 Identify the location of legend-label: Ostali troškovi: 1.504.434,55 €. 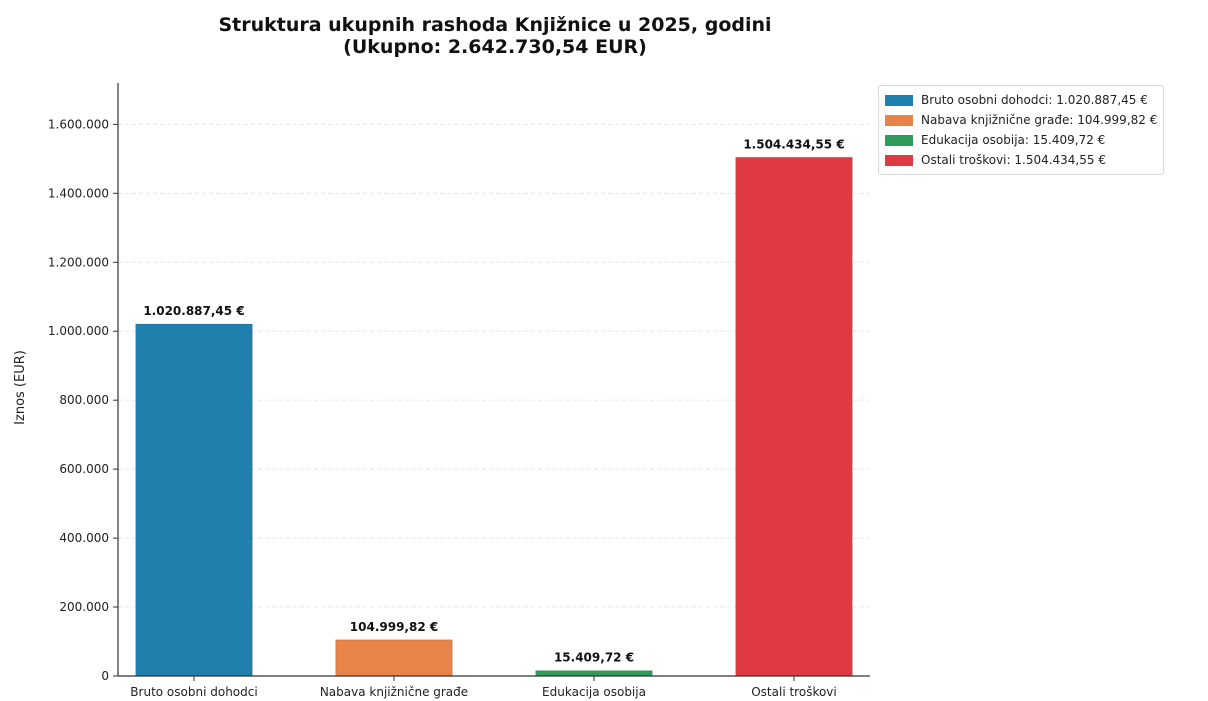
(1013, 160).